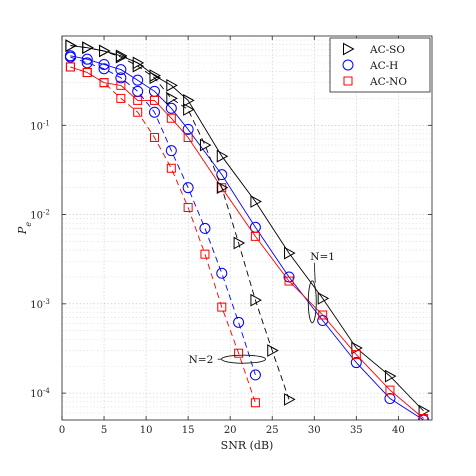 Image resolution: width=476 pixels, height=476 pixels. Describe the element at coordinates (104, 430) in the screenshot. I see `x-tick-label: 5` at that location.